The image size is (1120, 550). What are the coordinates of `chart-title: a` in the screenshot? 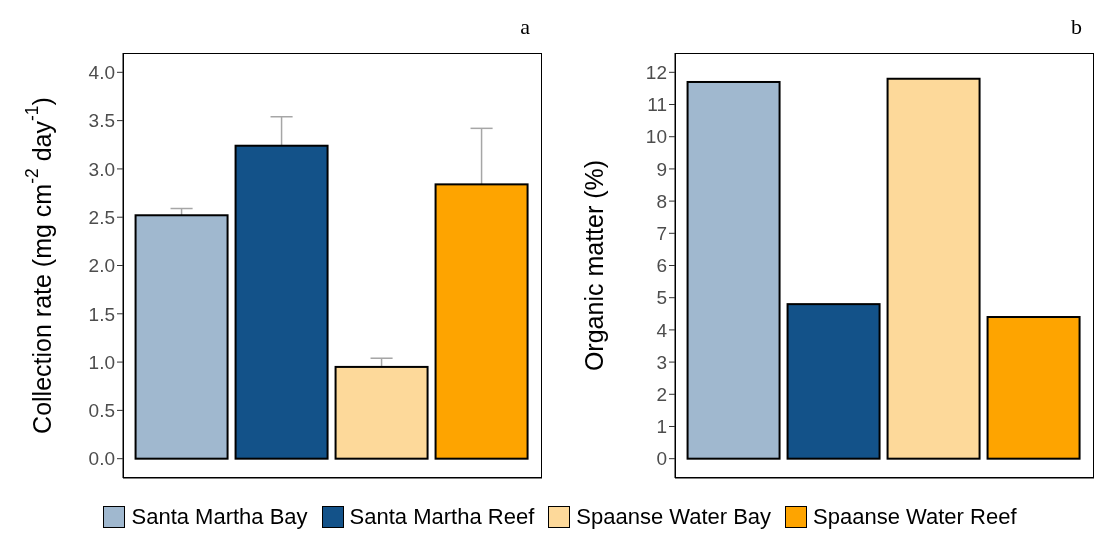 It's located at (525, 27).